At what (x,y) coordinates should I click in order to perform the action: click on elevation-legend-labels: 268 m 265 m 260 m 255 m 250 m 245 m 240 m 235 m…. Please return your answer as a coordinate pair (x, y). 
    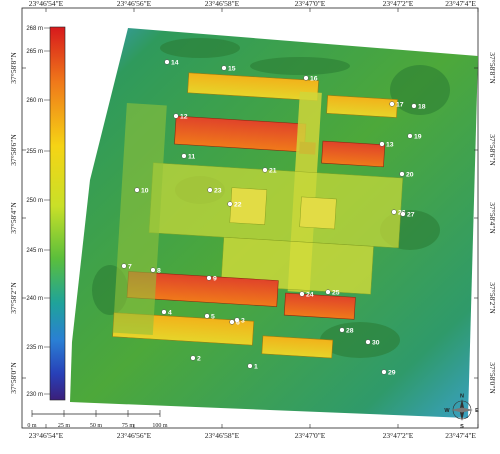
    Looking at the image, I should click on (38, 212).